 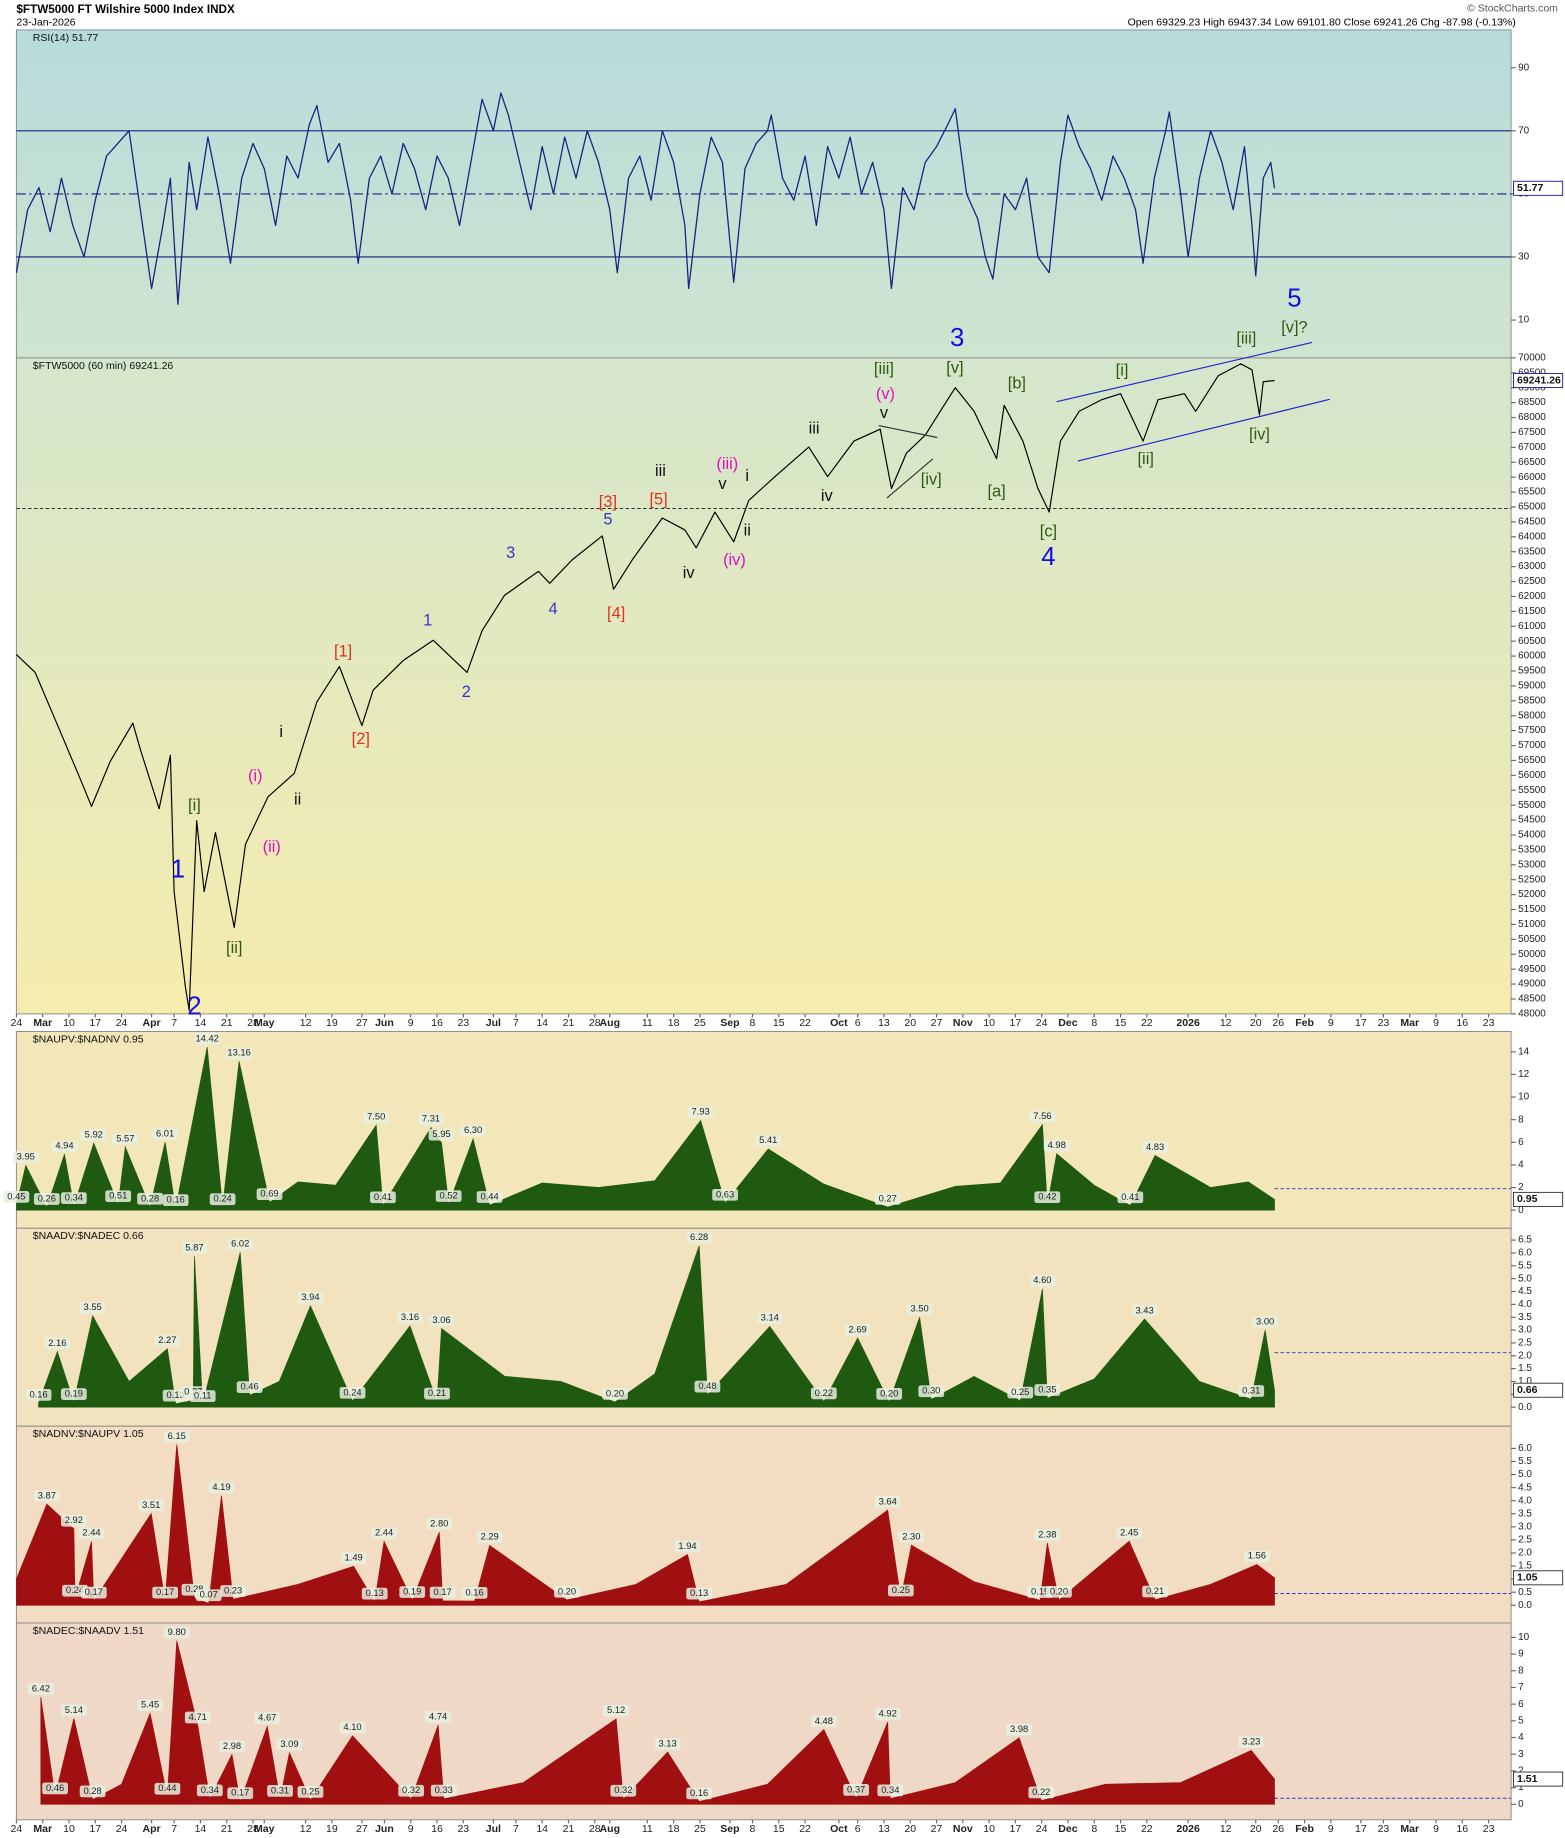 What do you see at coordinates (1041, 1792) in the screenshot?
I see `data-label: 0.22` at bounding box center [1041, 1792].